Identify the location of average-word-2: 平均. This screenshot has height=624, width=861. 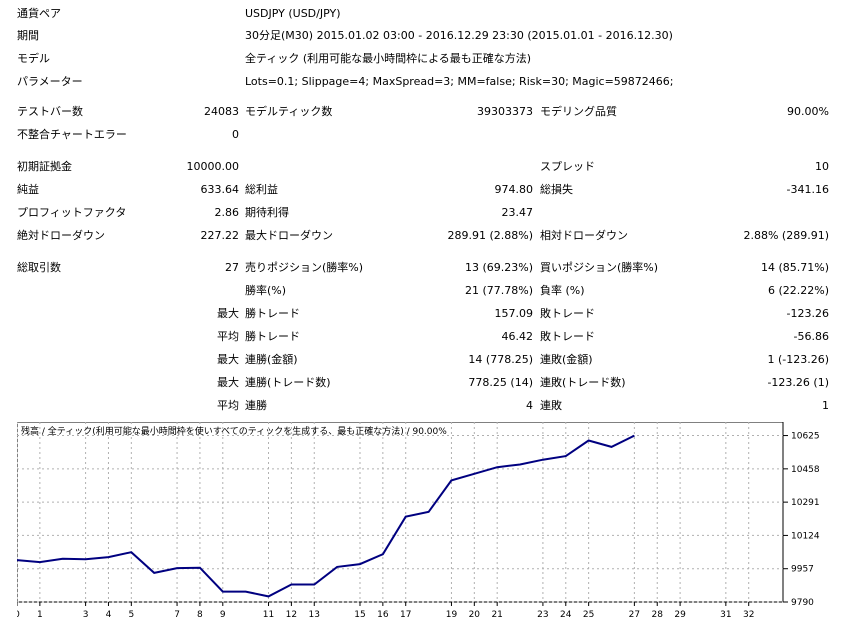
(228, 405).